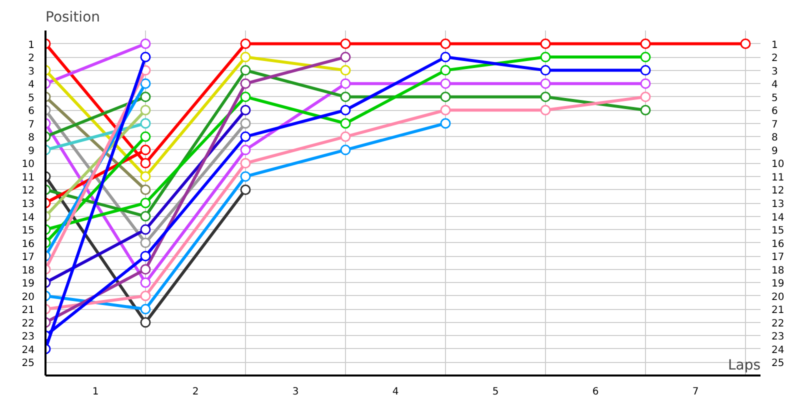 The image size is (800, 400). I want to click on y2-tick-label: 4, so click(775, 85).